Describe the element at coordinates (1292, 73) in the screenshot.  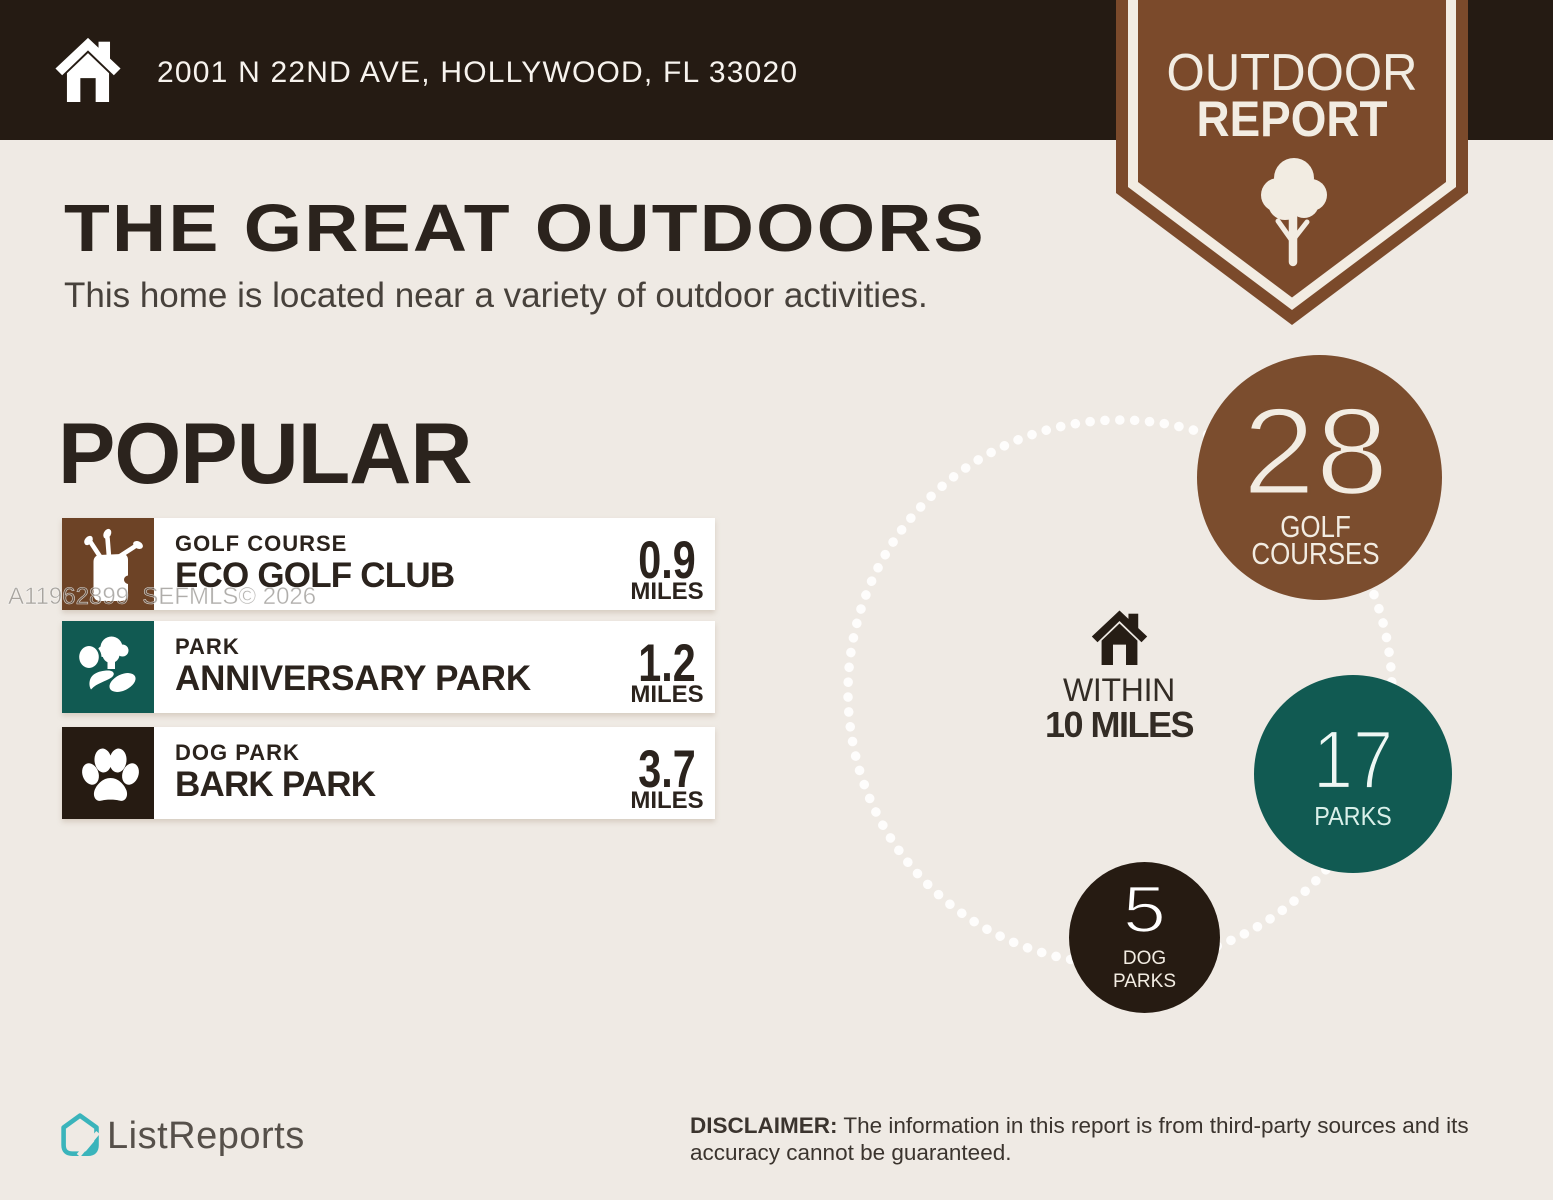
I see `svg-text: OUTDOOR` at that location.